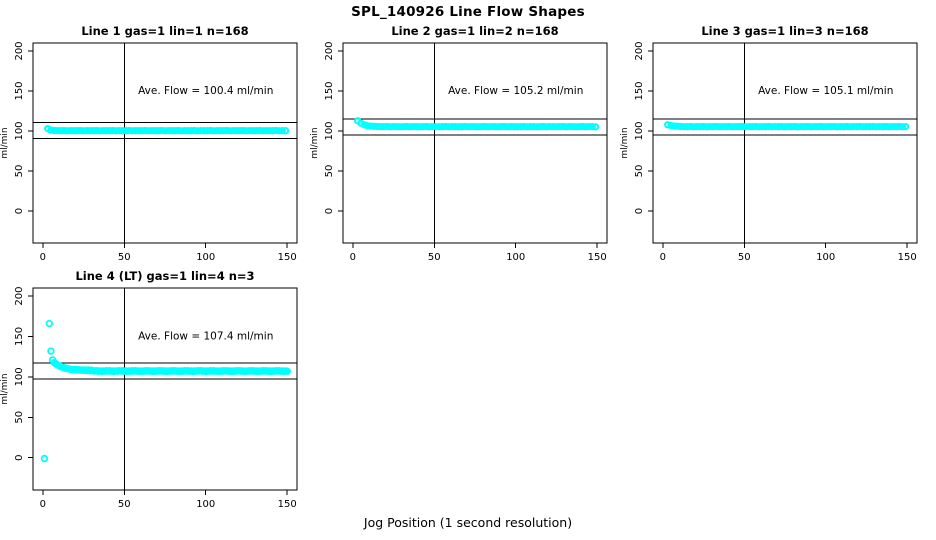  What do you see at coordinates (468, 522) in the screenshot?
I see `x-axis-label: Jog Position (1 second resolution)` at bounding box center [468, 522].